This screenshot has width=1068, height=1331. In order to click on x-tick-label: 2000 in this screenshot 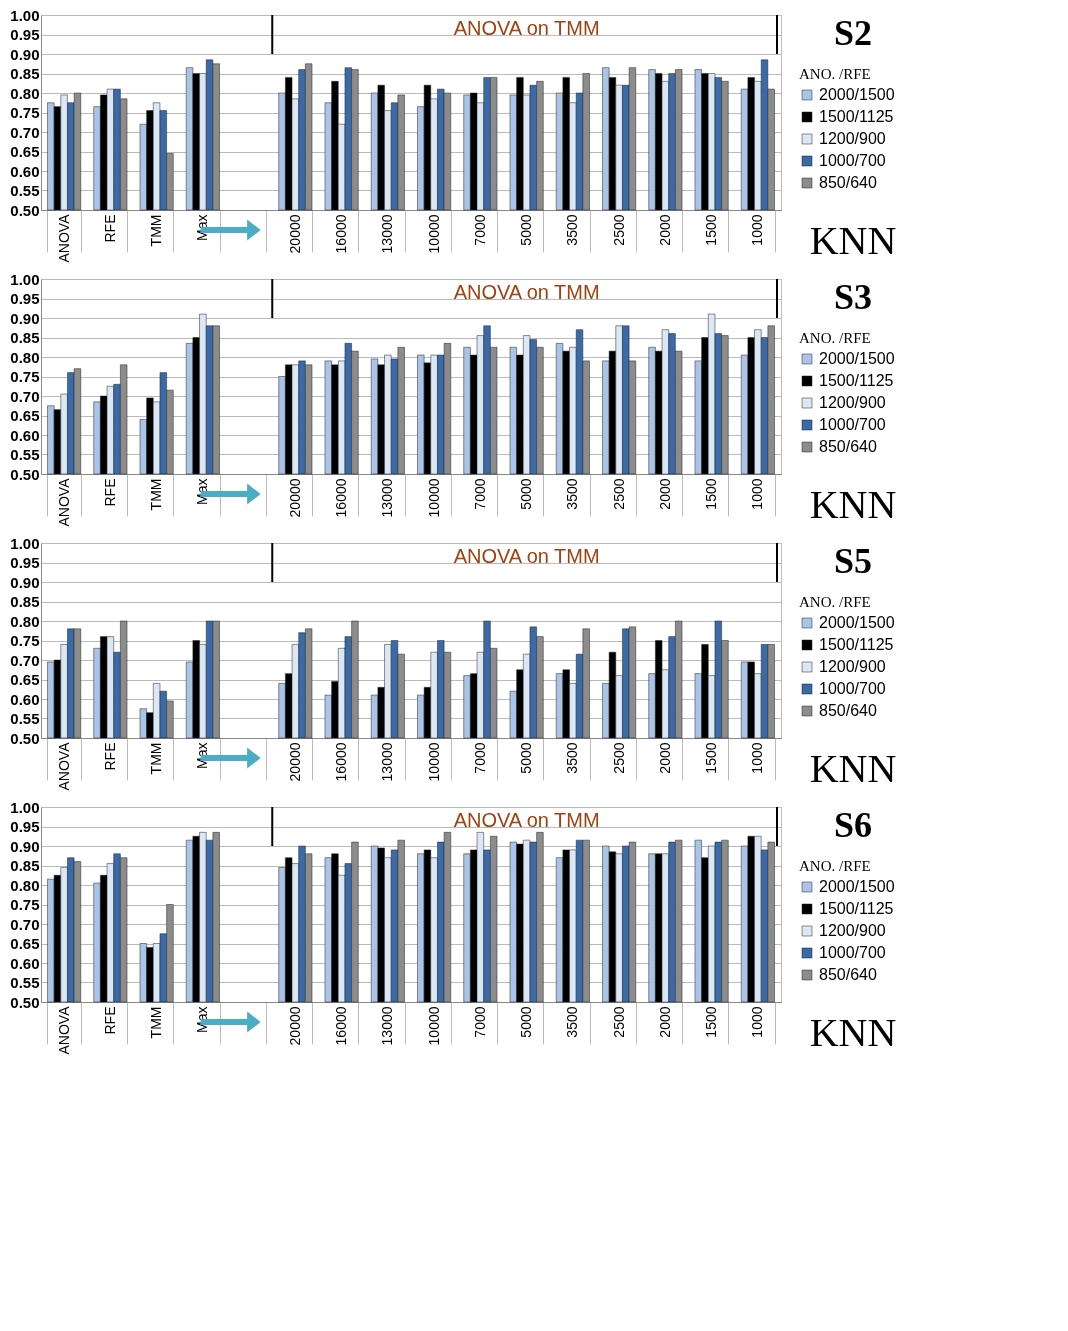, I will do `click(664, 494)`.